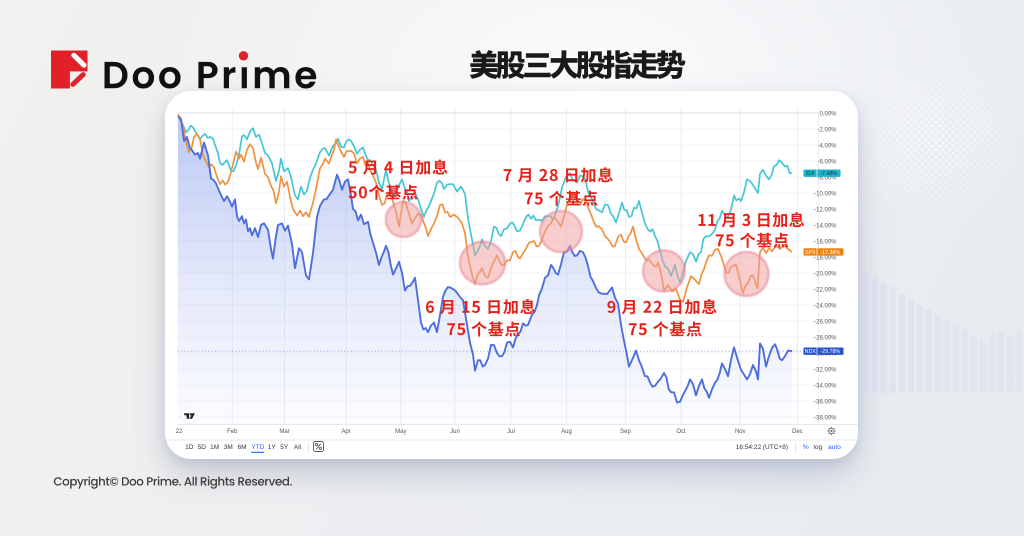 This screenshot has width=1024, height=536. What do you see at coordinates (825, 338) in the screenshot?
I see `svg-text: -28.00%` at bounding box center [825, 338].